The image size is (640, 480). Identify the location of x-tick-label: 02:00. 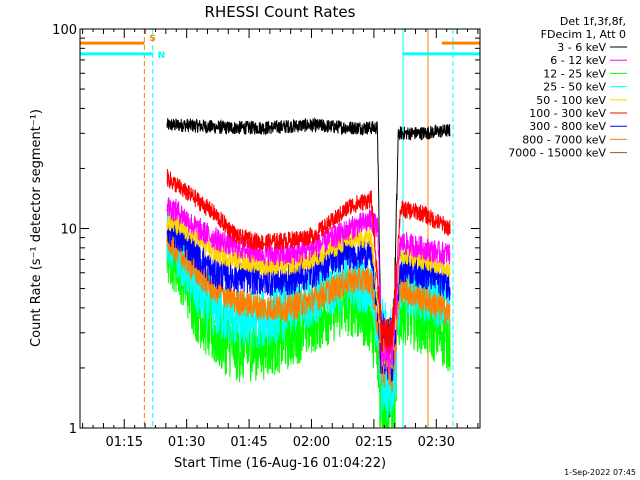
(311, 442).